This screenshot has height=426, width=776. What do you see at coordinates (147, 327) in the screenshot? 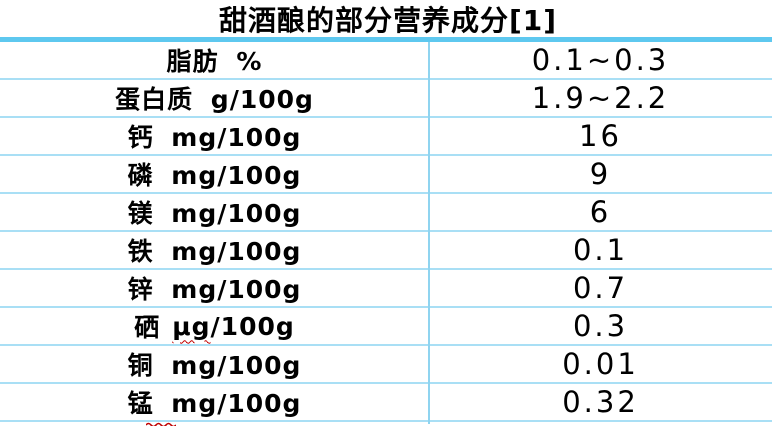
I see `row-label-element: 硒` at bounding box center [147, 327].